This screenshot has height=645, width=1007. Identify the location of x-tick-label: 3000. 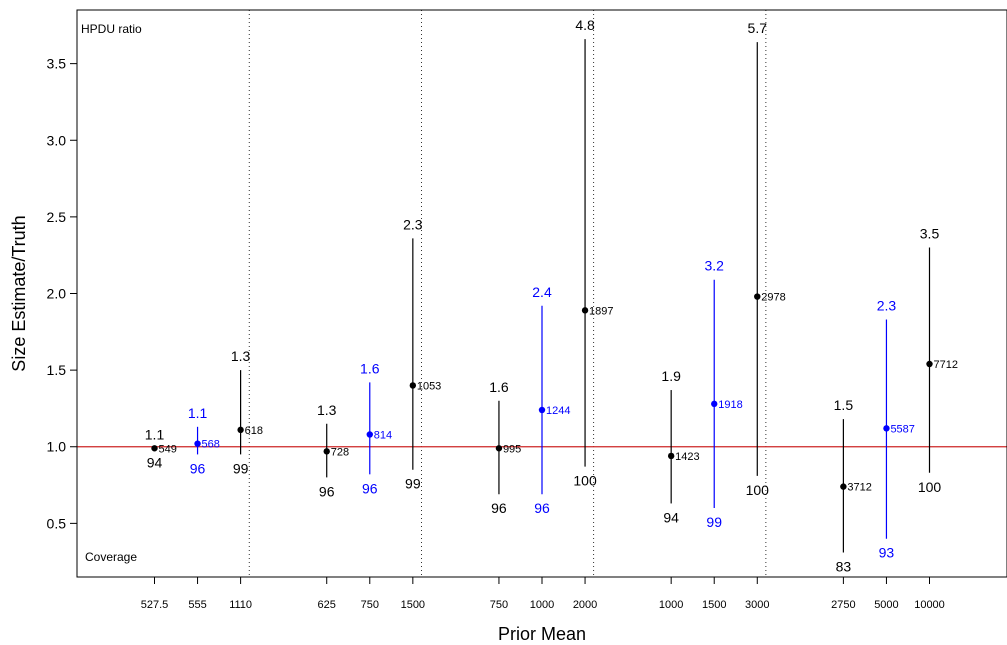
(757, 605).